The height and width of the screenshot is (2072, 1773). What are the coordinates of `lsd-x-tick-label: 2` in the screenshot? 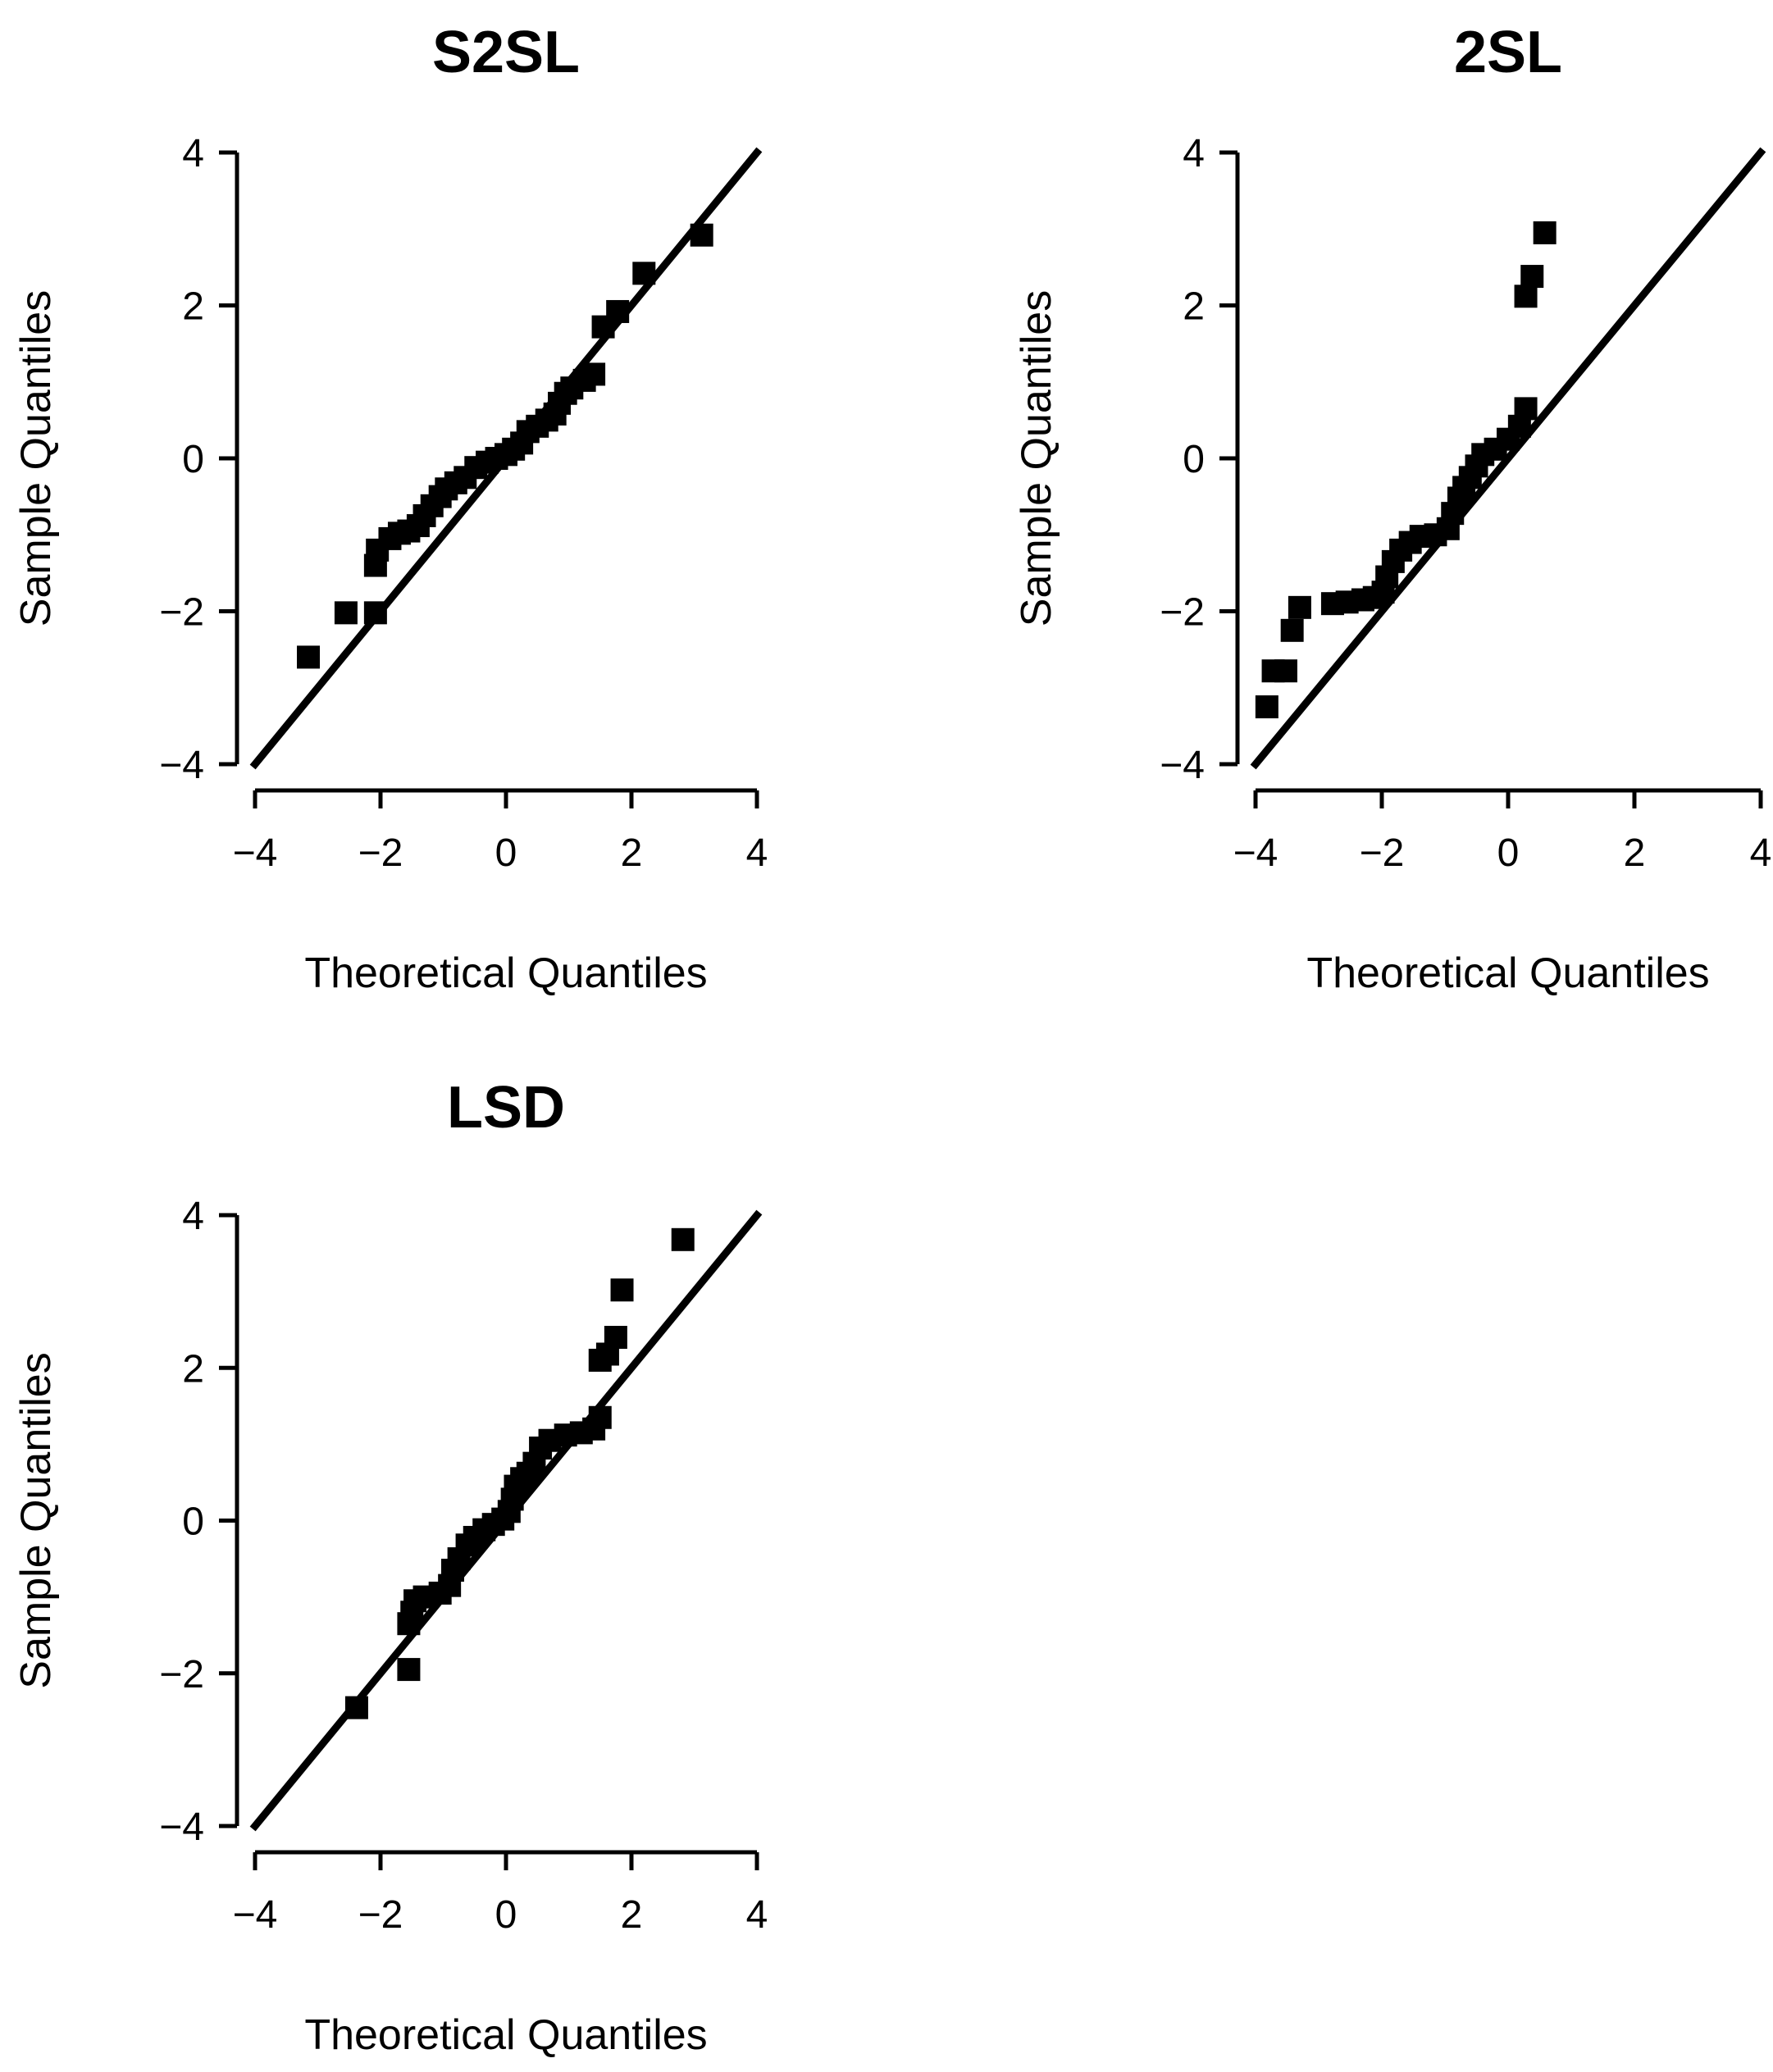 It's located at (632, 1915).